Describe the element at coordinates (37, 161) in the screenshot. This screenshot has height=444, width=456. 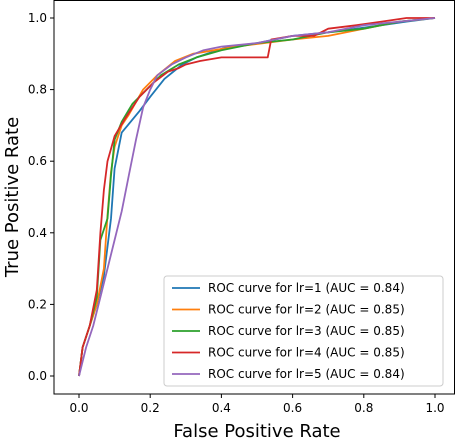
I see `y-tick-label: 0.6` at that location.